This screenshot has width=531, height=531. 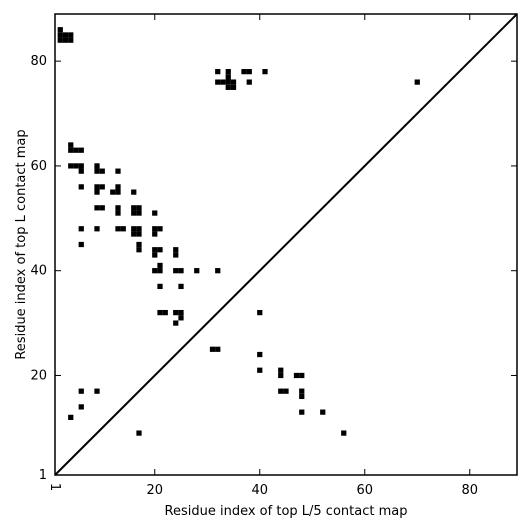 What do you see at coordinates (364, 490) in the screenshot?
I see `x-tick-label: 60` at bounding box center [364, 490].